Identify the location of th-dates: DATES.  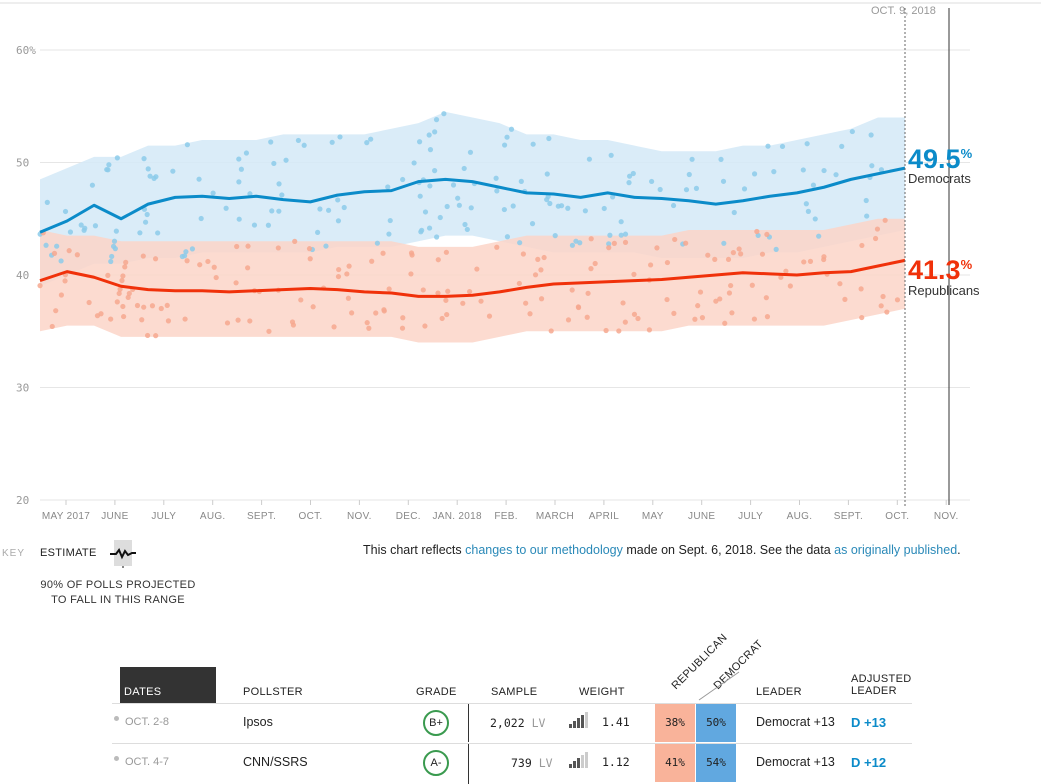
(168, 685).